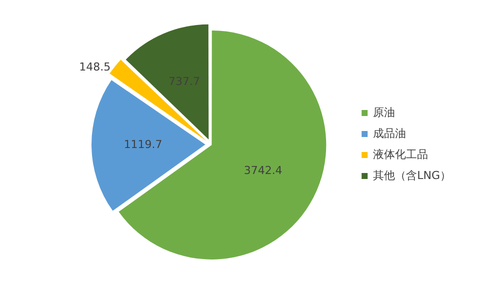 The image size is (481, 289). What do you see at coordinates (263, 171) in the screenshot?
I see `data-label: 3742.4` at bounding box center [263, 171].